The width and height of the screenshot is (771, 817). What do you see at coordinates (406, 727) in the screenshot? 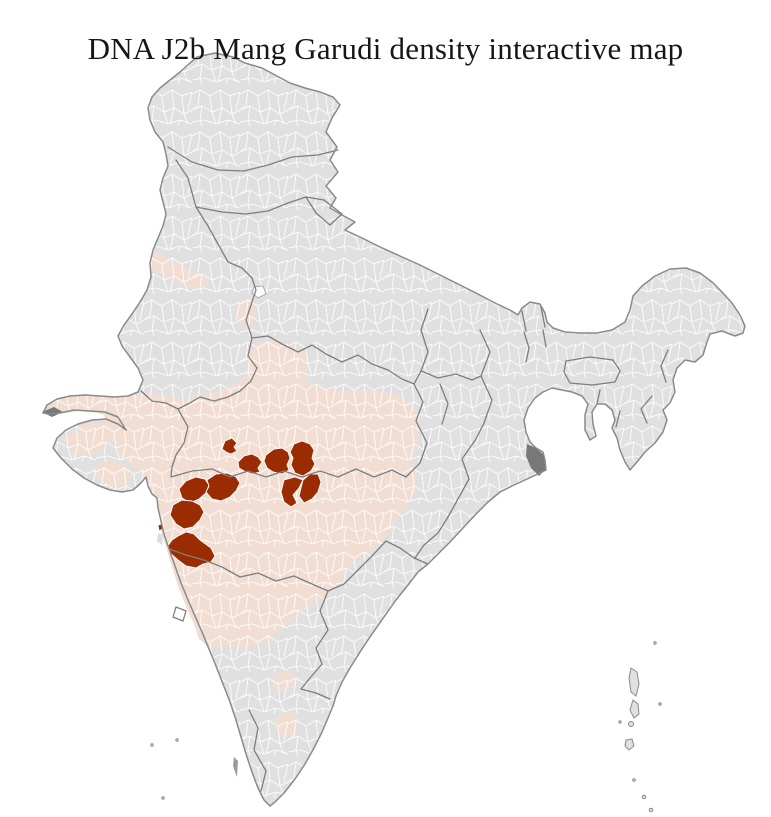
I see `island-groups` at bounding box center [406, 727].